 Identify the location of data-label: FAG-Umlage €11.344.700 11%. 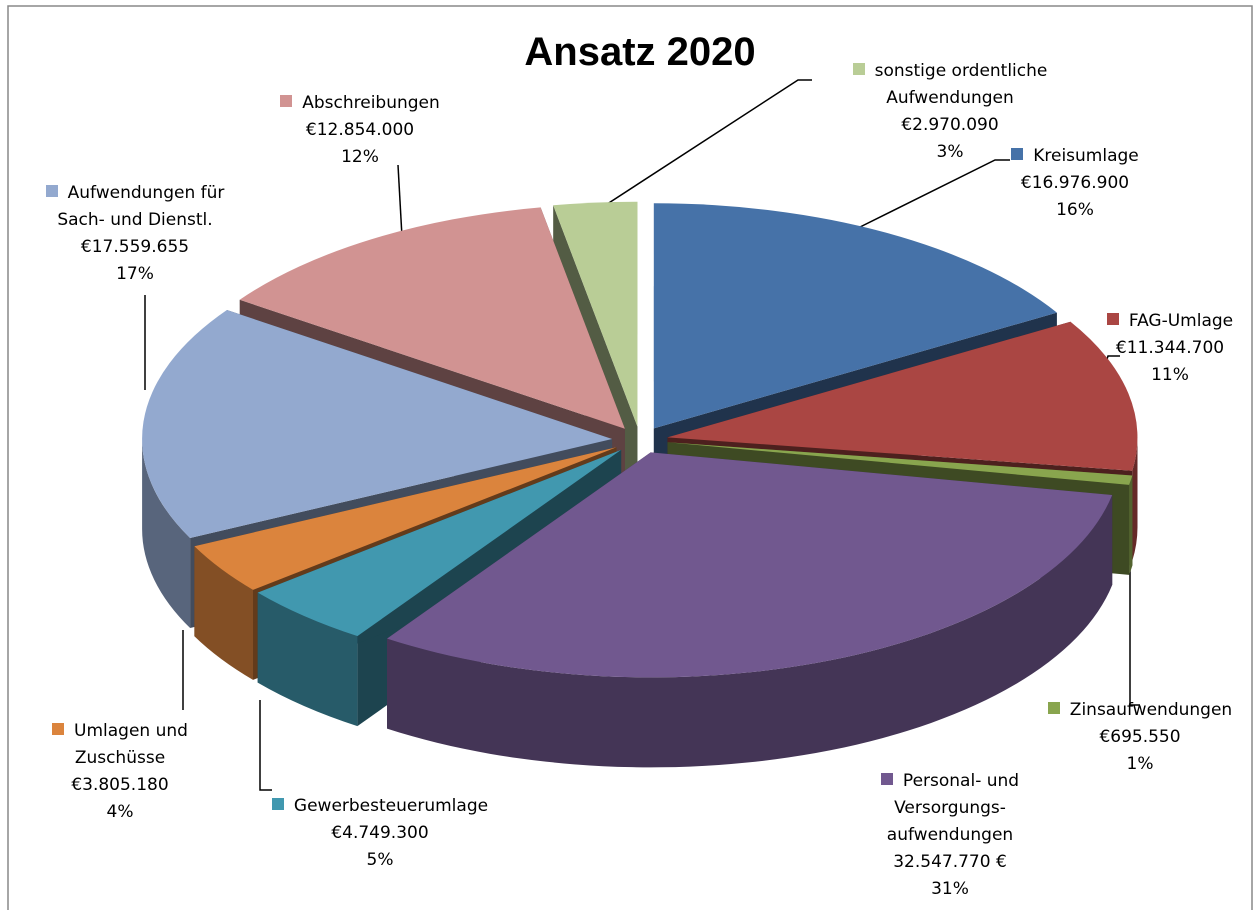
(1170, 348).